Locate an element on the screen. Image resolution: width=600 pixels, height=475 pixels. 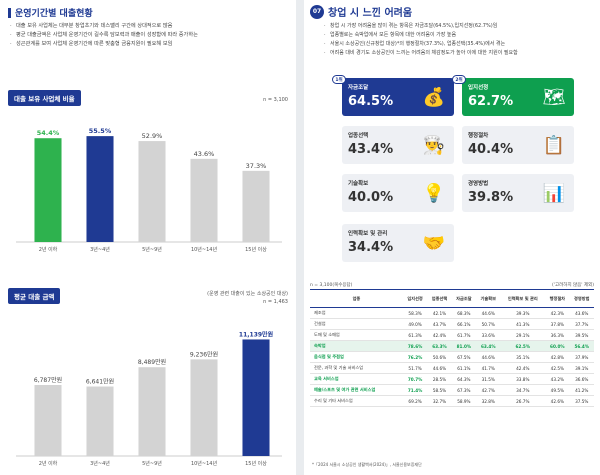
table-row: 건설업 49.0% 43.7% 66.1% 50.7% 41.3% 37.8% 37.7% is located at coordinates (452, 324).